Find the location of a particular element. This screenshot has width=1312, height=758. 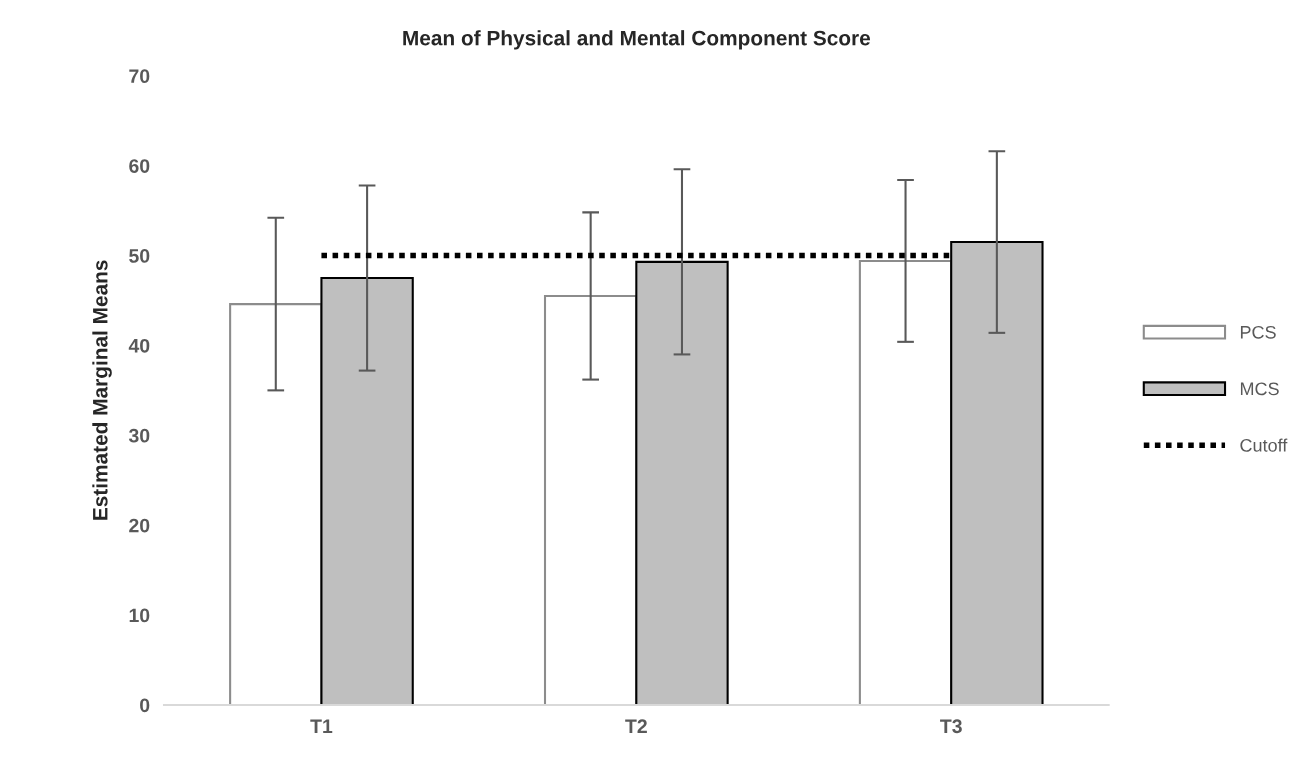

y-tick-label: 40 is located at coordinates (139, 345).